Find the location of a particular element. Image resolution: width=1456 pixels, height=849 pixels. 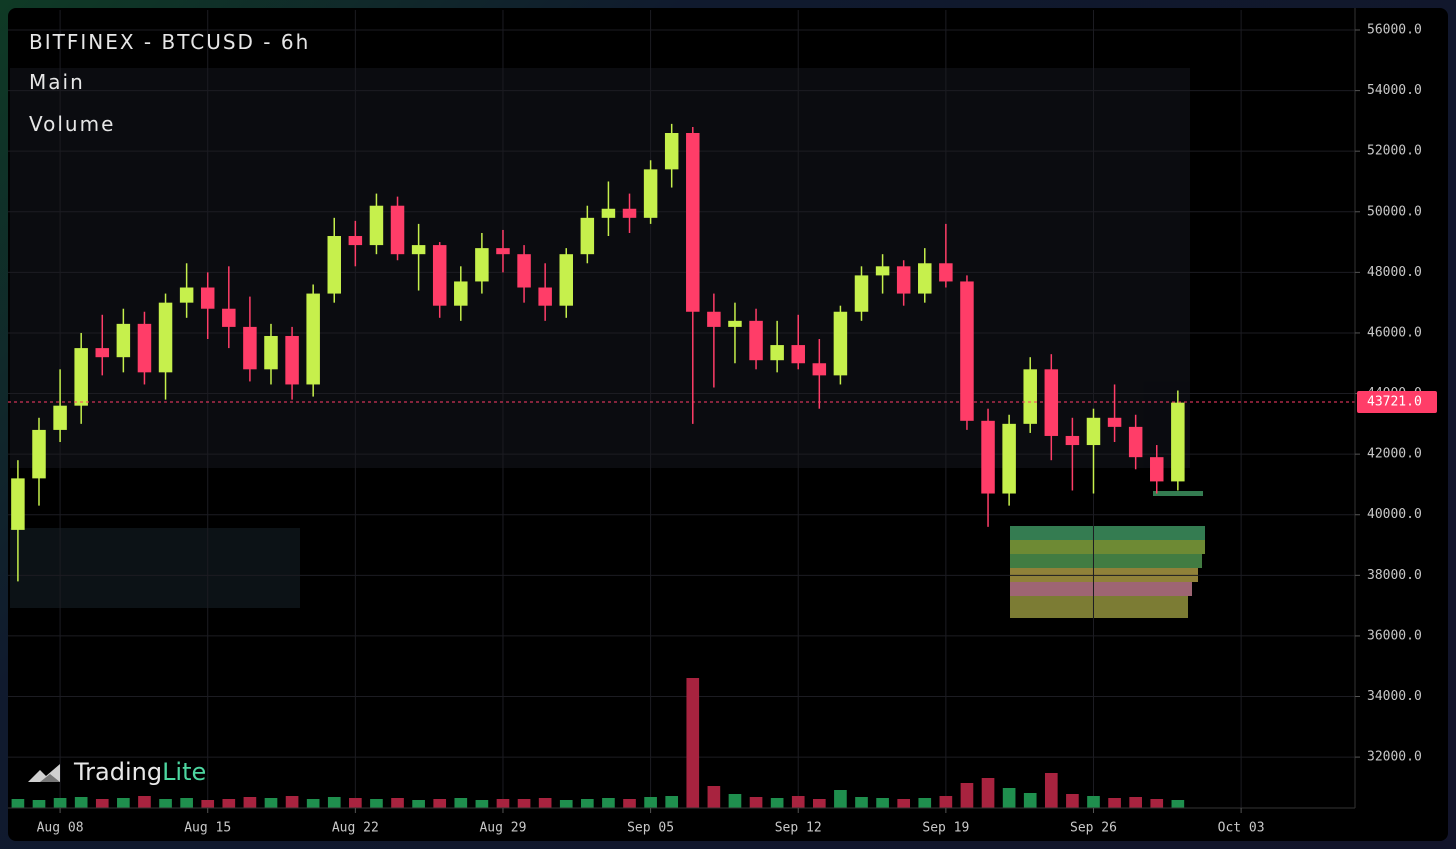

y-tick-label: 40000.0 is located at coordinates (1394, 514).